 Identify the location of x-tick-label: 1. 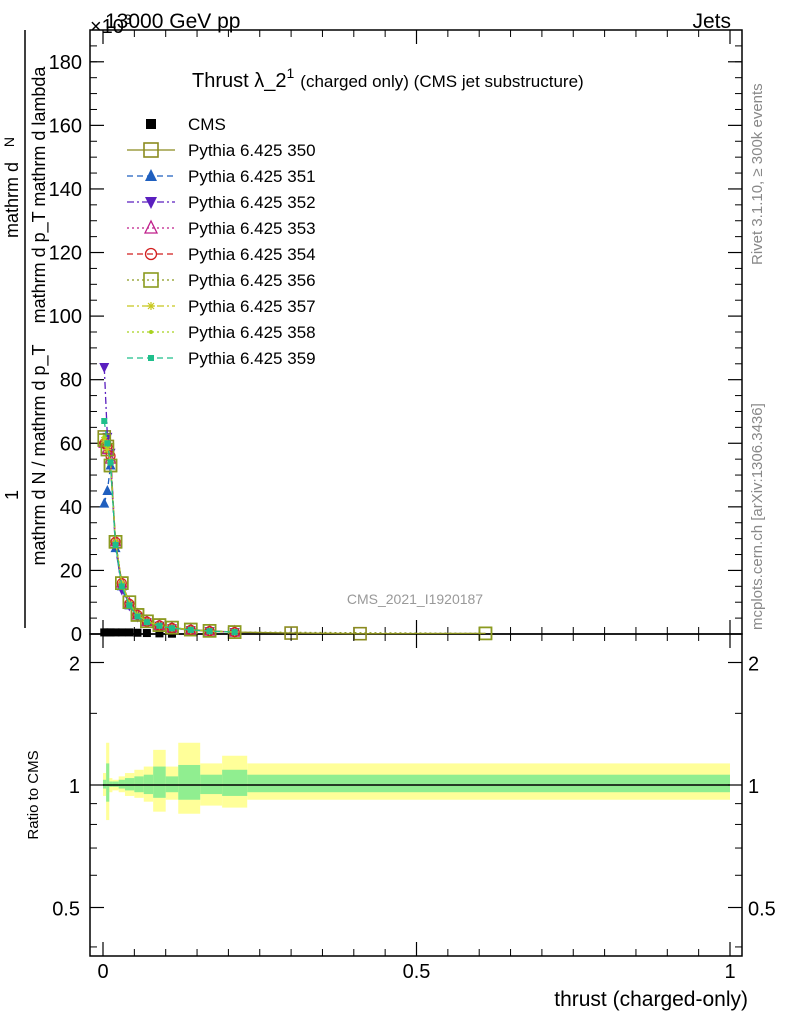
(729, 972).